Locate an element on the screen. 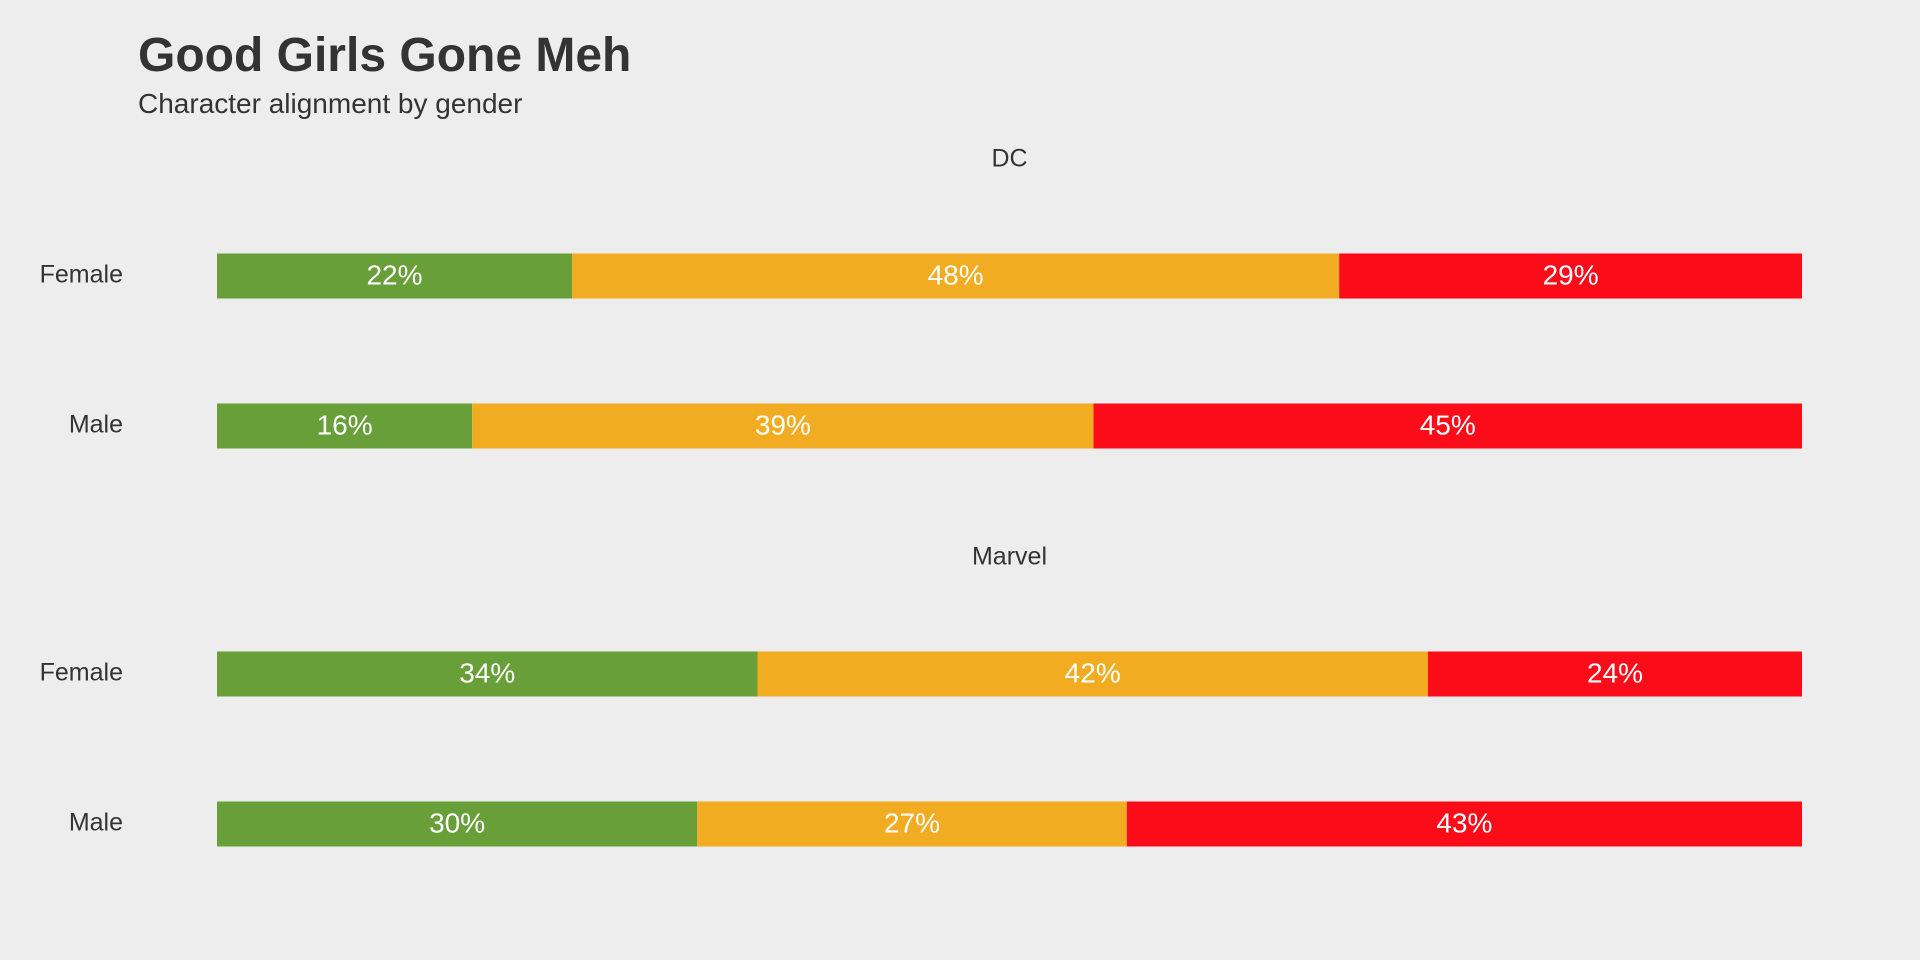 The height and width of the screenshot is (960, 1920). data-label: 24% is located at coordinates (1615, 672).